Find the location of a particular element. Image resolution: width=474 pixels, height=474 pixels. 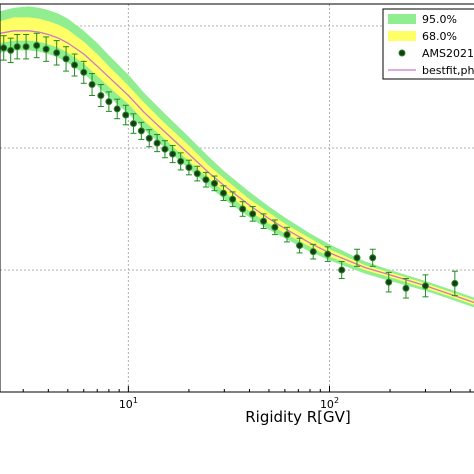

legend-label: bestfit,ph is located at coordinates (448, 70).